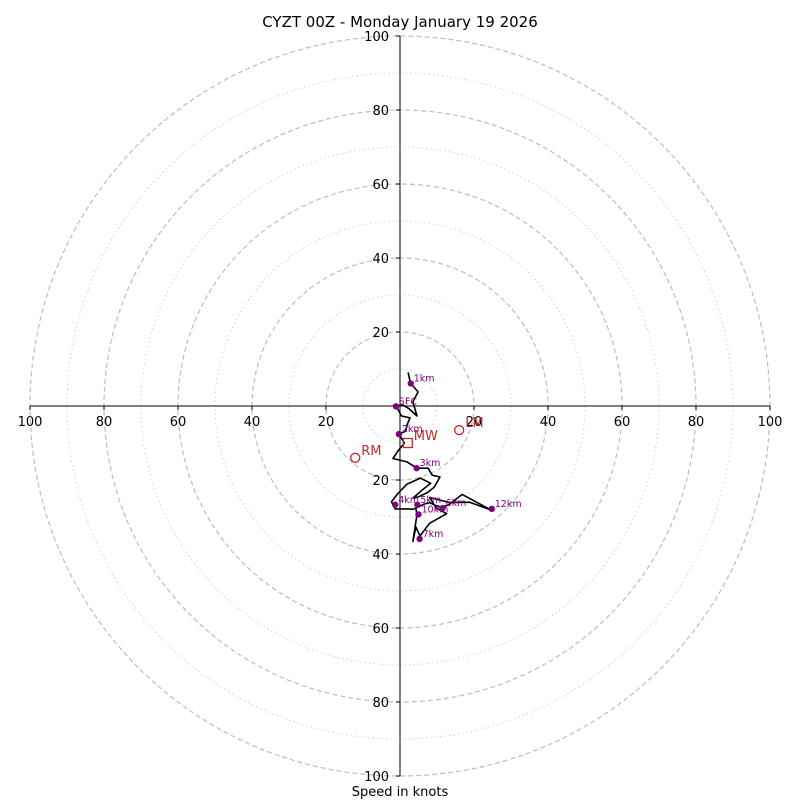 This screenshot has height=800, width=800. What do you see at coordinates (426, 436) in the screenshot?
I see `storm-motion-mw-label: MW` at bounding box center [426, 436].